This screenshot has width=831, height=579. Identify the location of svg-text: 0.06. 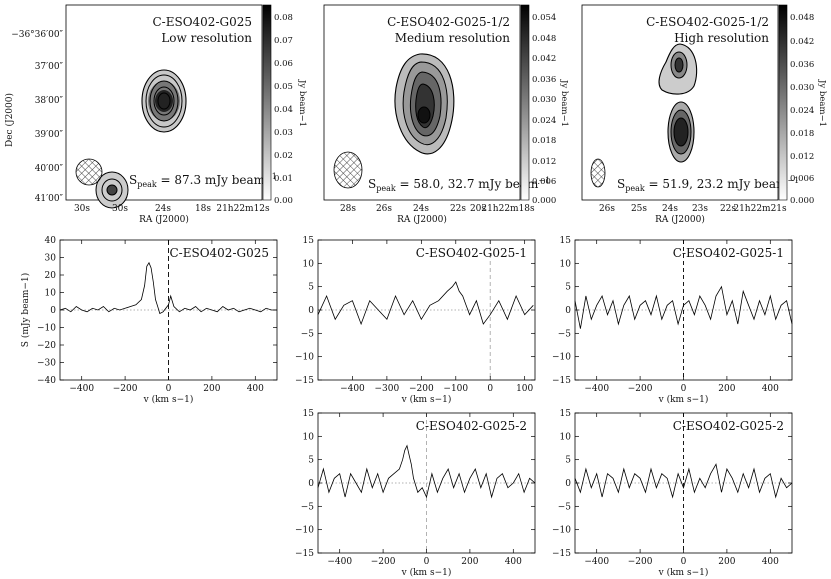
(283, 64).